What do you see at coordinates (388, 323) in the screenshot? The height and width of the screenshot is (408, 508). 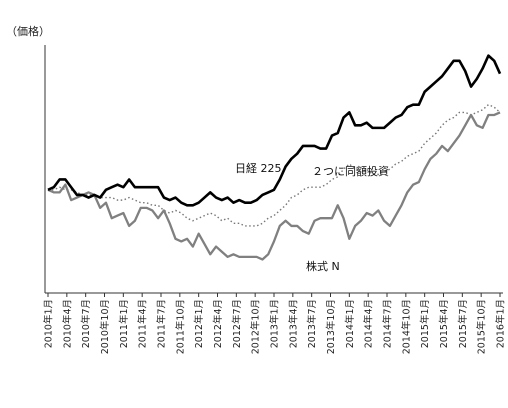 I see `x-tick-label: 2014年7月` at bounding box center [388, 323].